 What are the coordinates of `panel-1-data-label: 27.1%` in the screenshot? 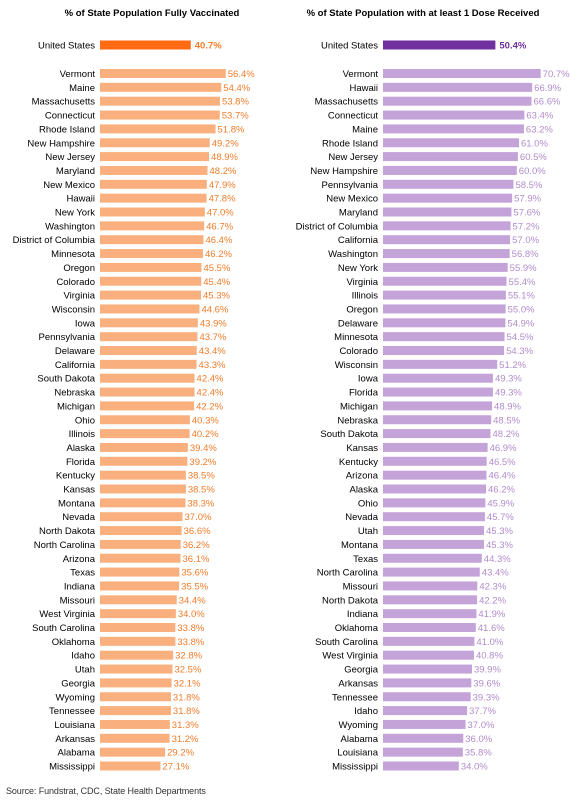 It's located at (175, 767).